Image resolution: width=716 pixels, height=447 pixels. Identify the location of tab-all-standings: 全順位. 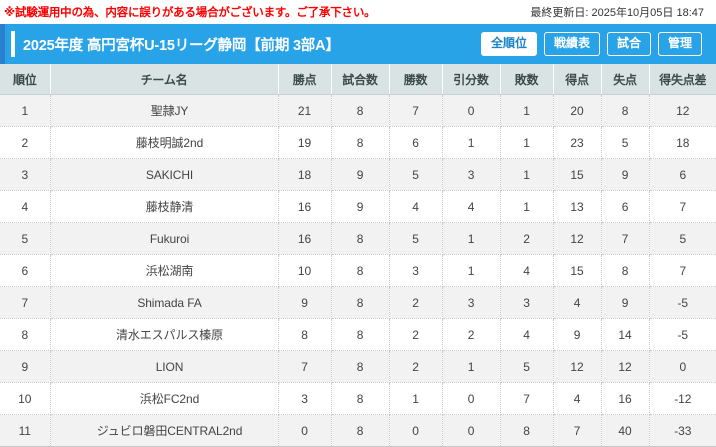
(508, 44).